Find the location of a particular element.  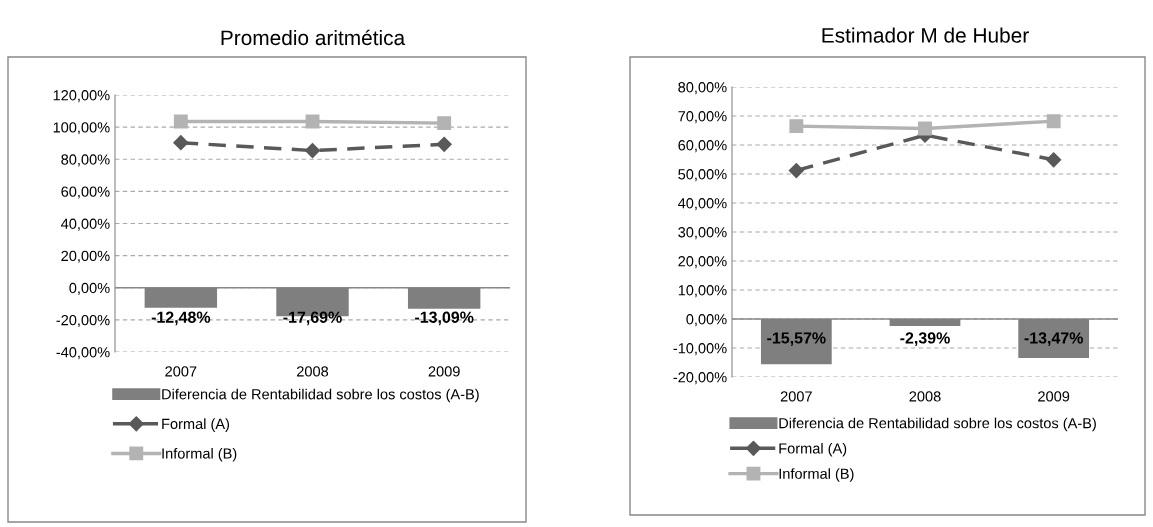

data-label: -2,39% is located at coordinates (925, 339).